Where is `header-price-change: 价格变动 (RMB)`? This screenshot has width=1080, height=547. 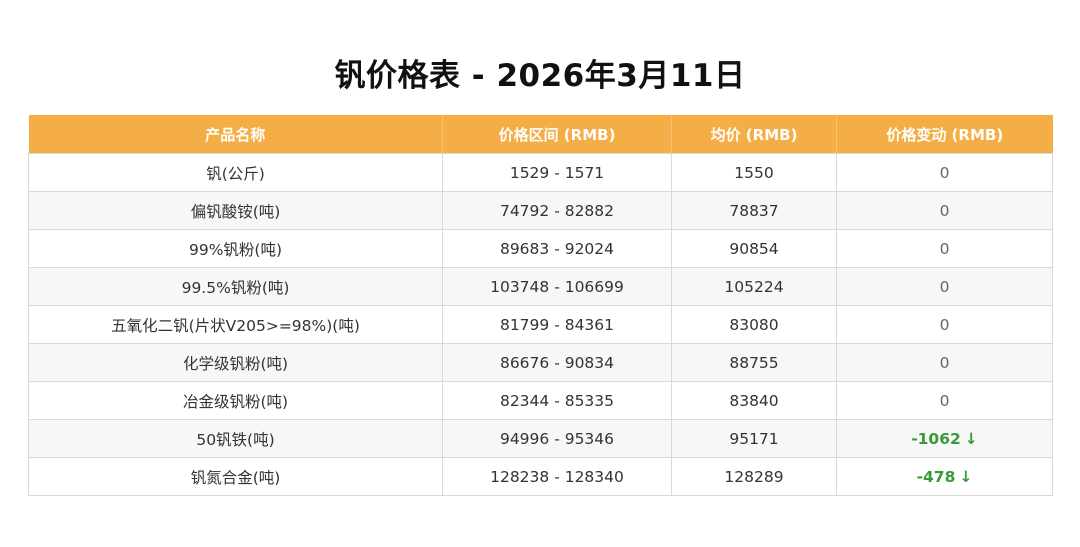
header-price-change: 价格变动 (RMB) is located at coordinates (944, 134).